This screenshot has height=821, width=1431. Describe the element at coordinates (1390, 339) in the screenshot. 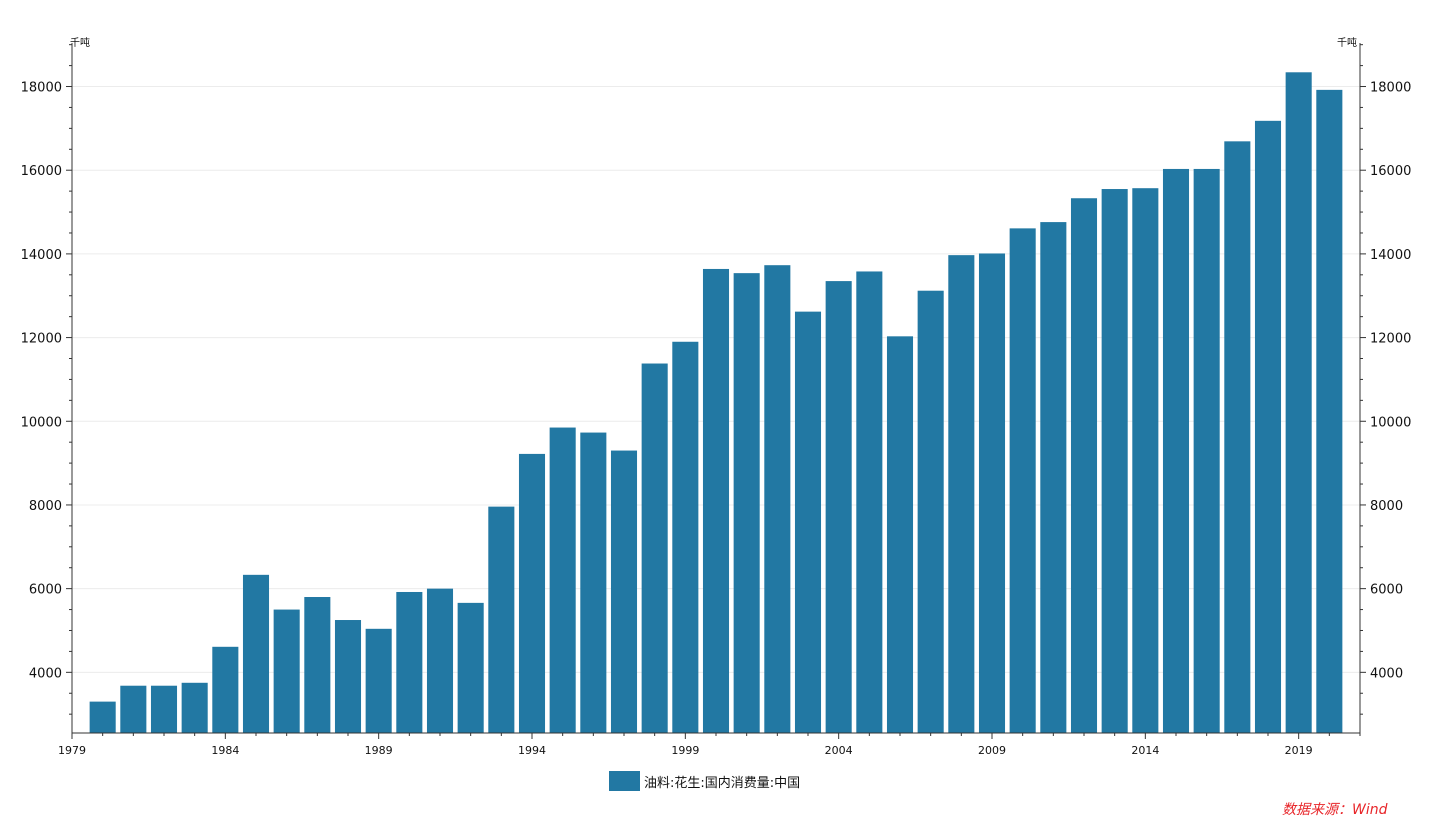

I see `y-tick-label-right: 12000` at that location.